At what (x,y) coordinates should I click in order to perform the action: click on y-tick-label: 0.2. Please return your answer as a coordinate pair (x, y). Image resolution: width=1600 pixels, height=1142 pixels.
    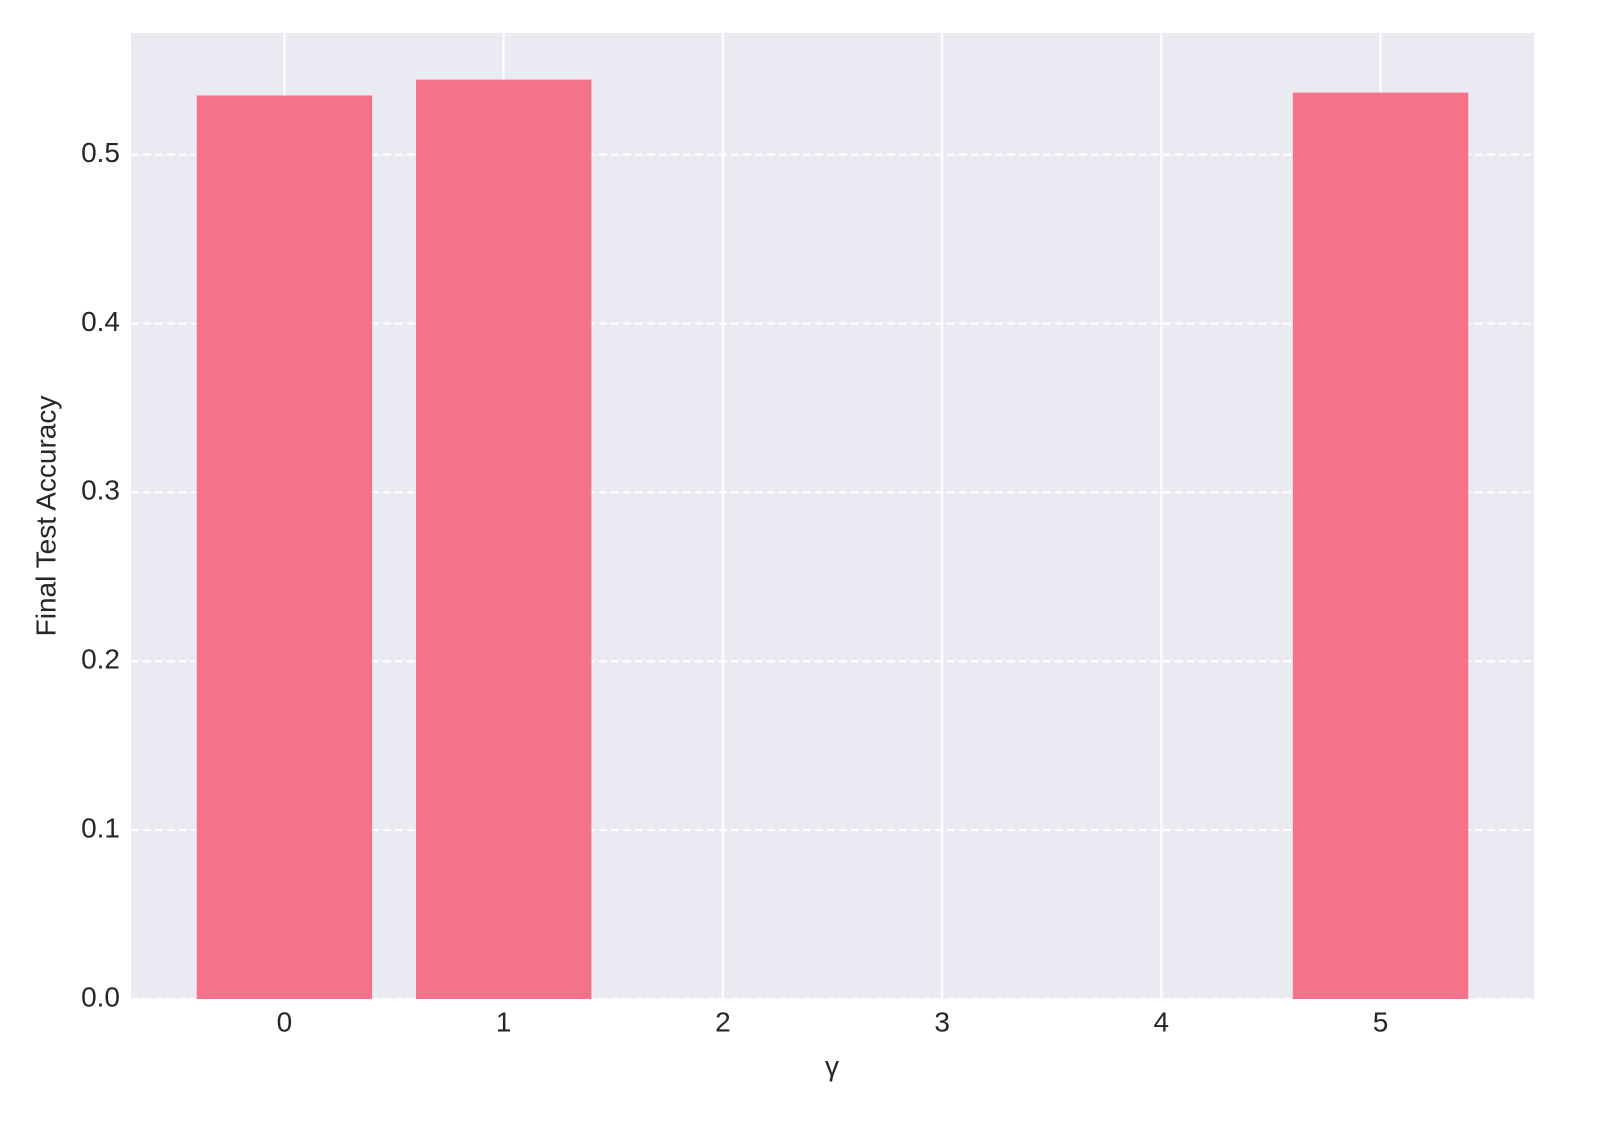
    Looking at the image, I should click on (100, 659).